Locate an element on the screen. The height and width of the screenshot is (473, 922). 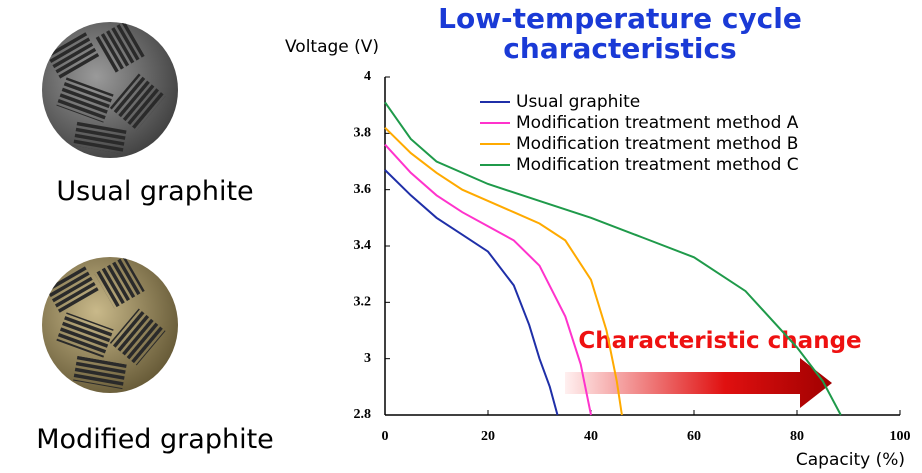
y-tick-label: 3.4 is located at coordinates (363, 245).